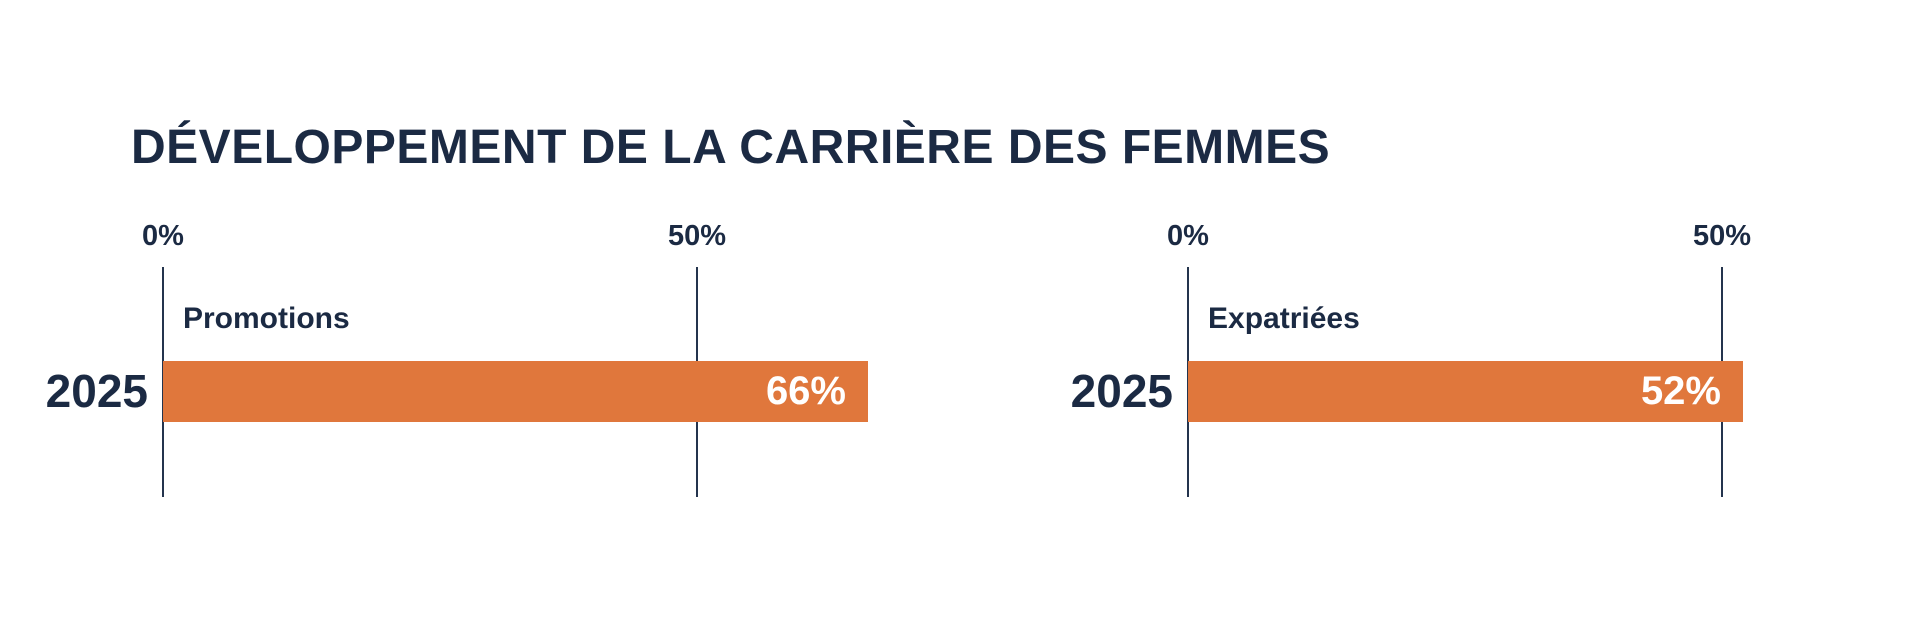 Image resolution: width=1920 pixels, height=636 pixels. I want to click on bar-value-label: 52%, so click(1680, 391).